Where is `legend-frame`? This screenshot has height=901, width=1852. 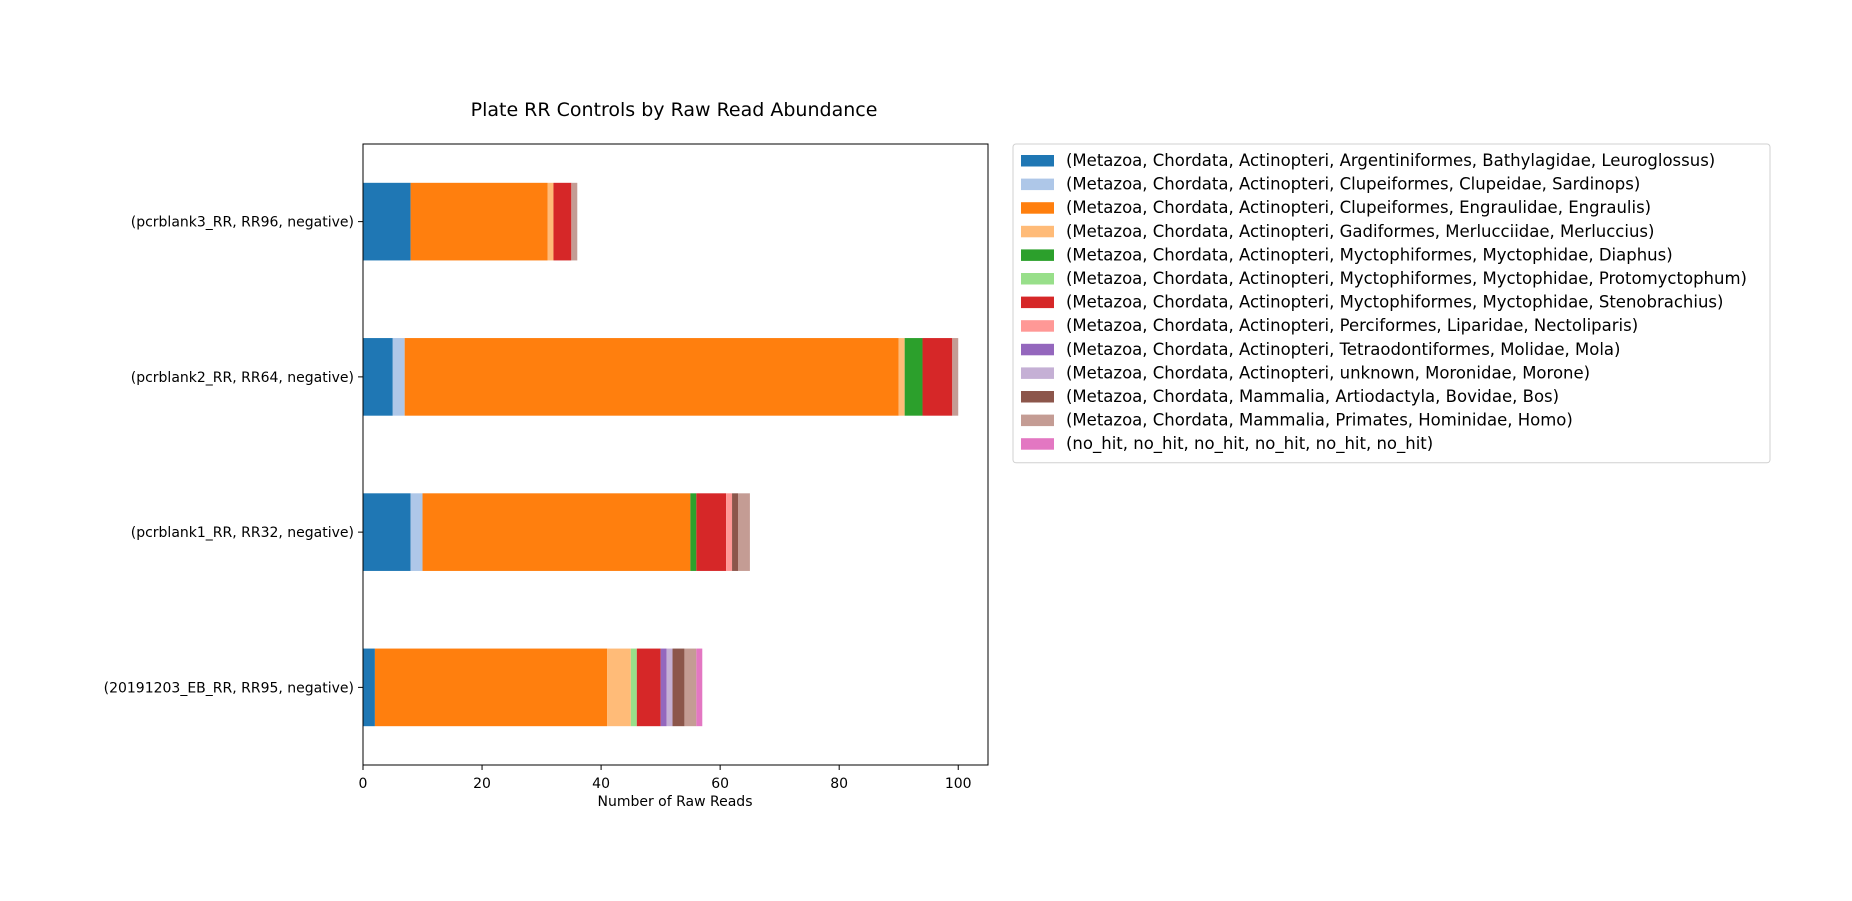
legend-frame is located at coordinates (1391, 303).